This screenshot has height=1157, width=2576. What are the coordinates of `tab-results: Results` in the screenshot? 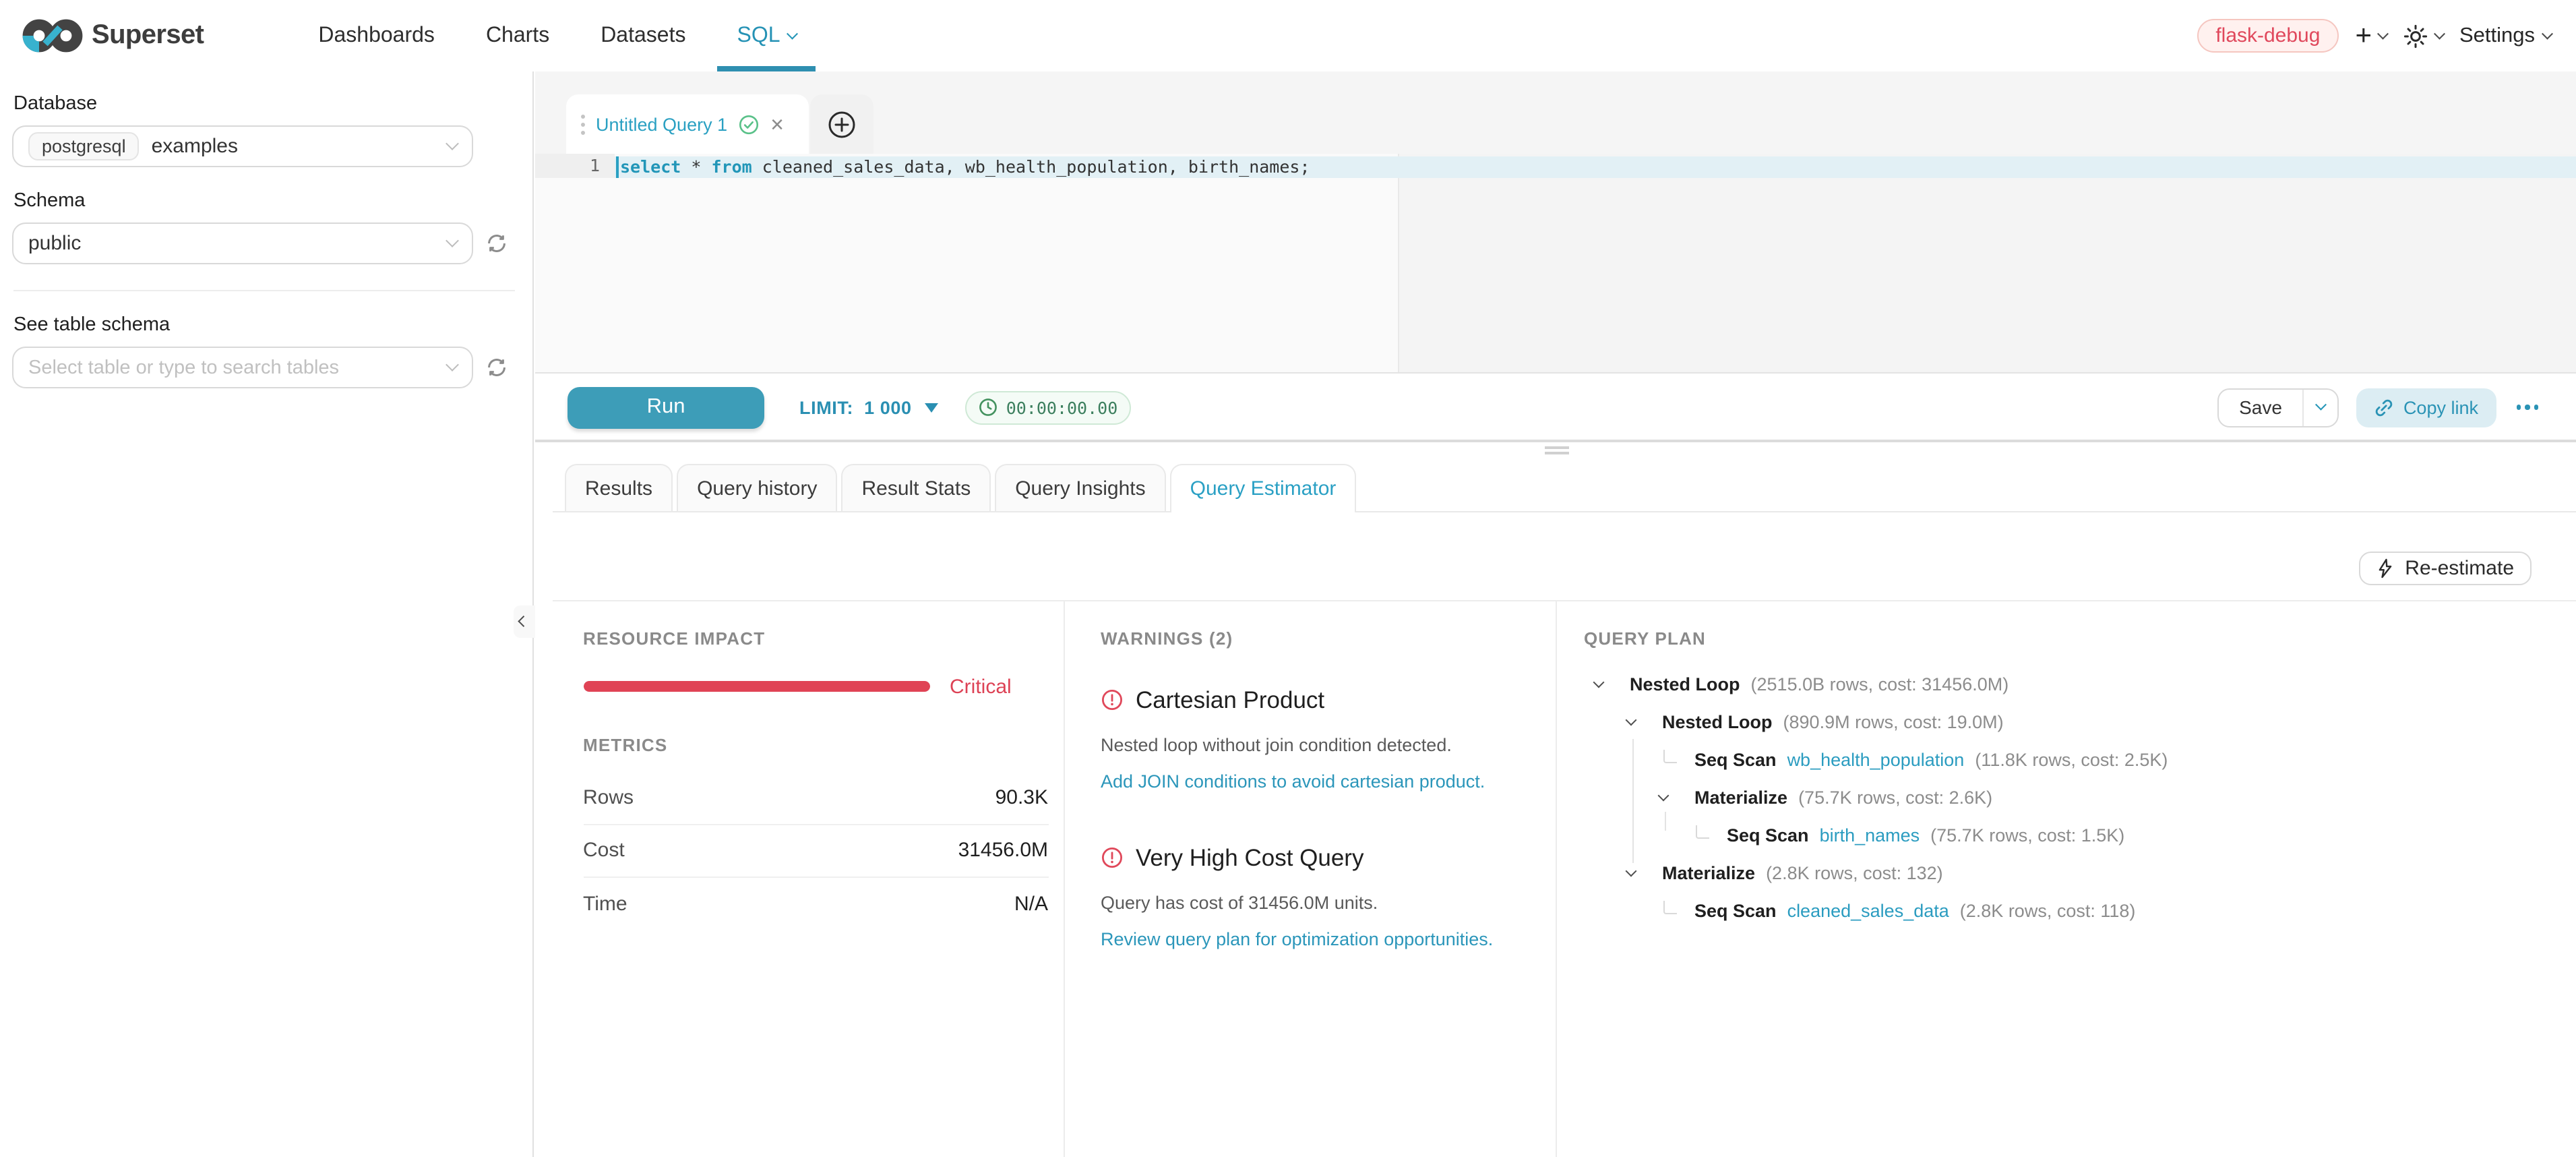 It's located at (619, 487).